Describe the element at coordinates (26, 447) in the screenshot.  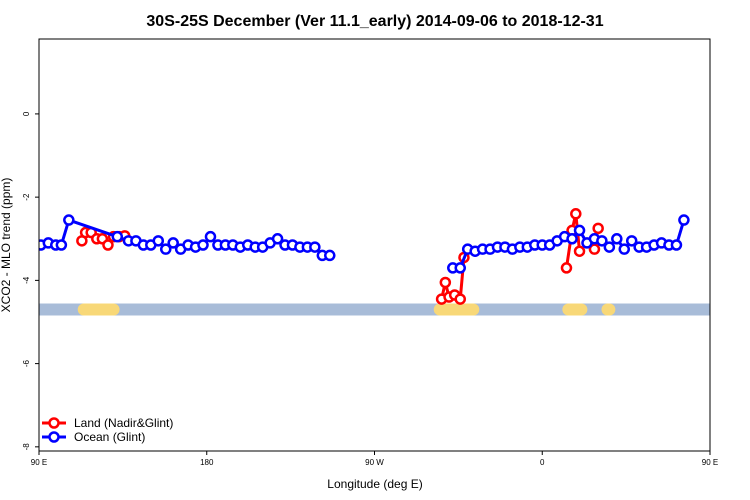
I see `y-tick-label-4: -8` at that location.